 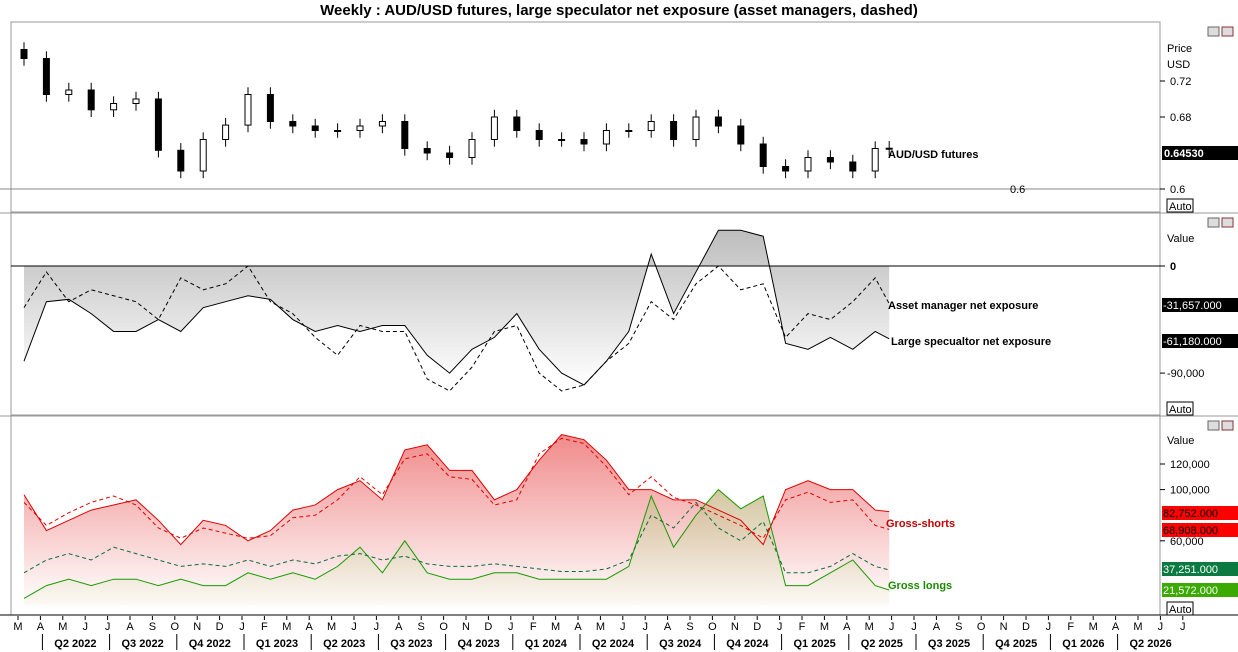 What do you see at coordinates (933, 155) in the screenshot?
I see `series-label-audusd: AUD/USD futures` at bounding box center [933, 155].